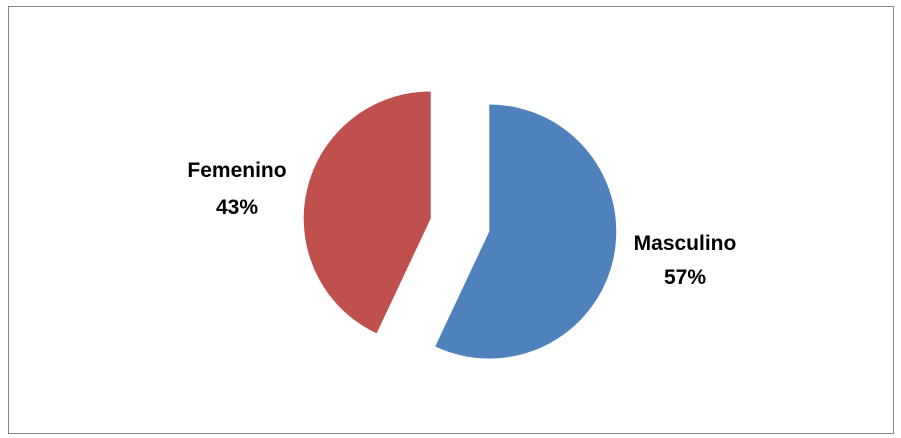 This screenshot has width=901, height=438. Describe the element at coordinates (367, 212) in the screenshot. I see `pie-slice-femenino` at that location.